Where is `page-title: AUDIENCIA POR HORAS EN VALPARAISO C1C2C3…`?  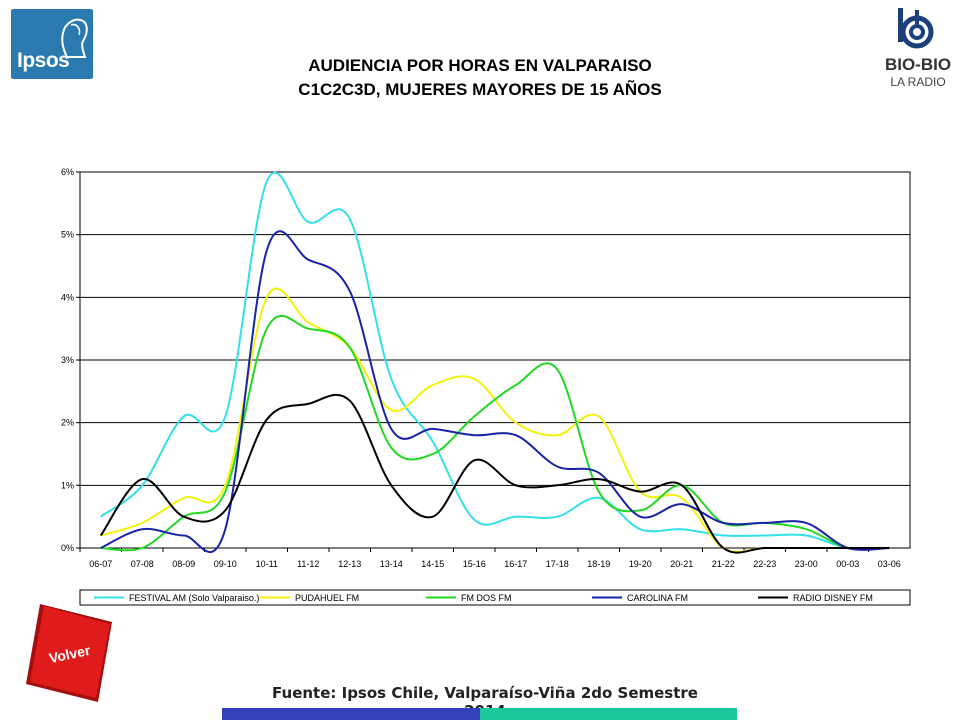
page-title: AUDIENCIA POR HORAS EN VALPARAISO C1C2C3… is located at coordinates (480, 78).